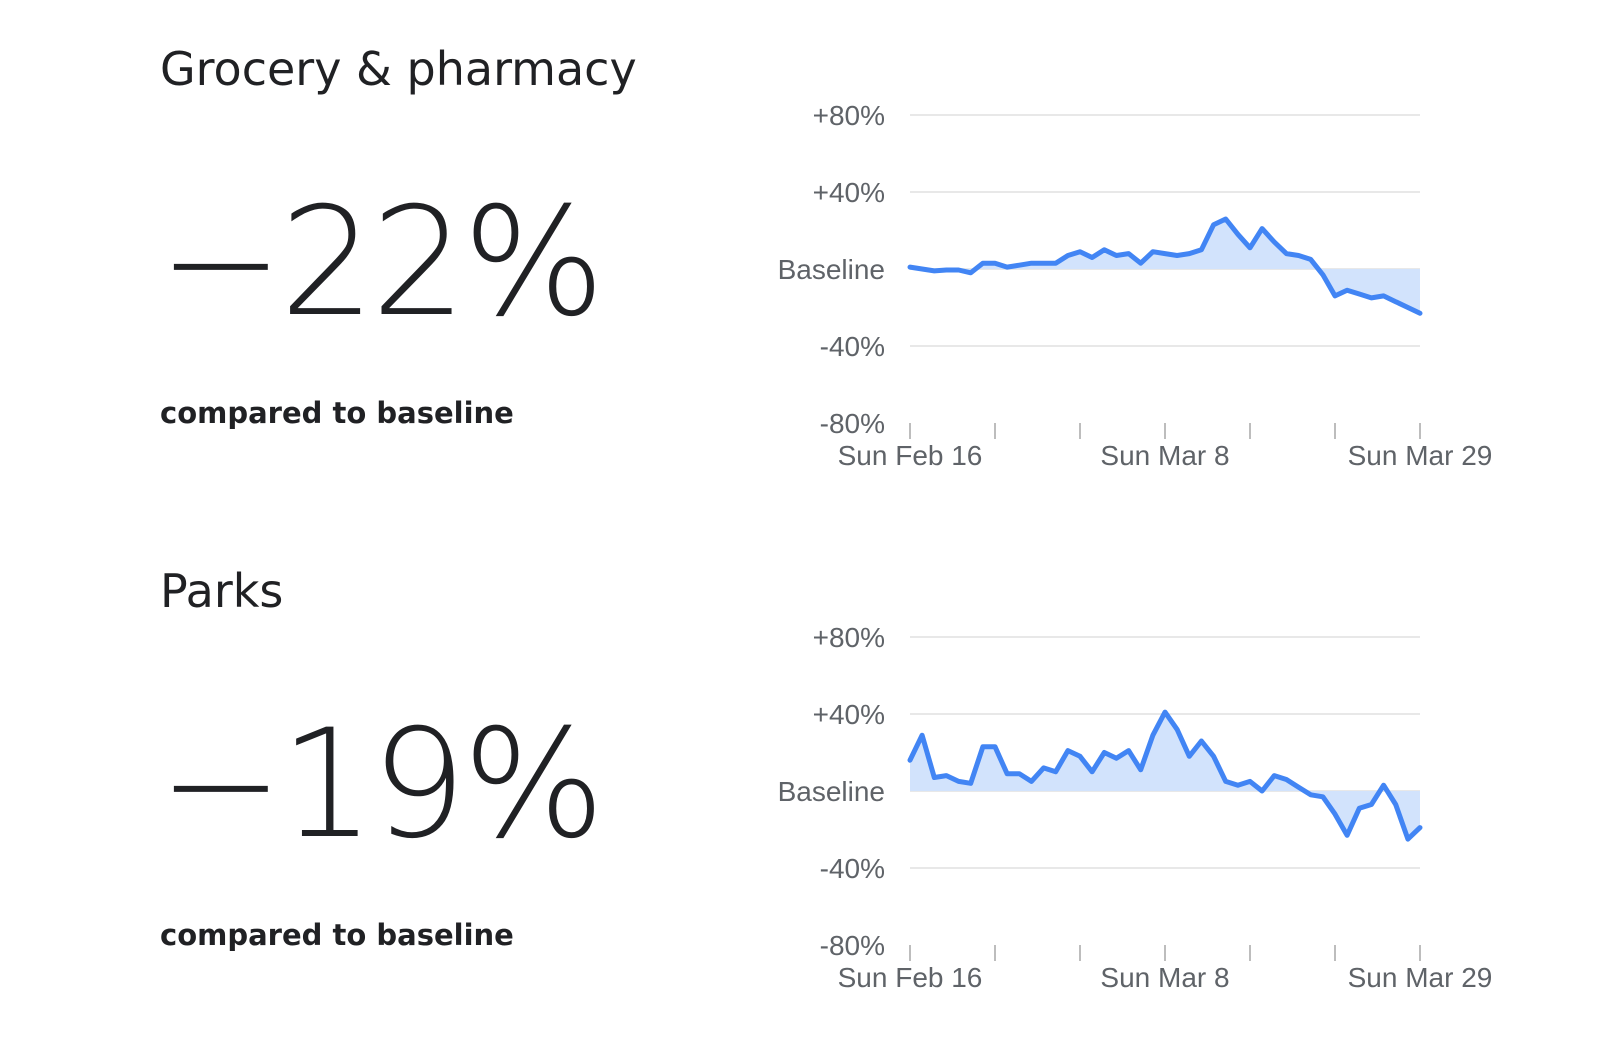 The width and height of the screenshot is (1600, 1042). Describe the element at coordinates (381, 785) in the screenshot. I see `percent-change-value: −19%` at that location.